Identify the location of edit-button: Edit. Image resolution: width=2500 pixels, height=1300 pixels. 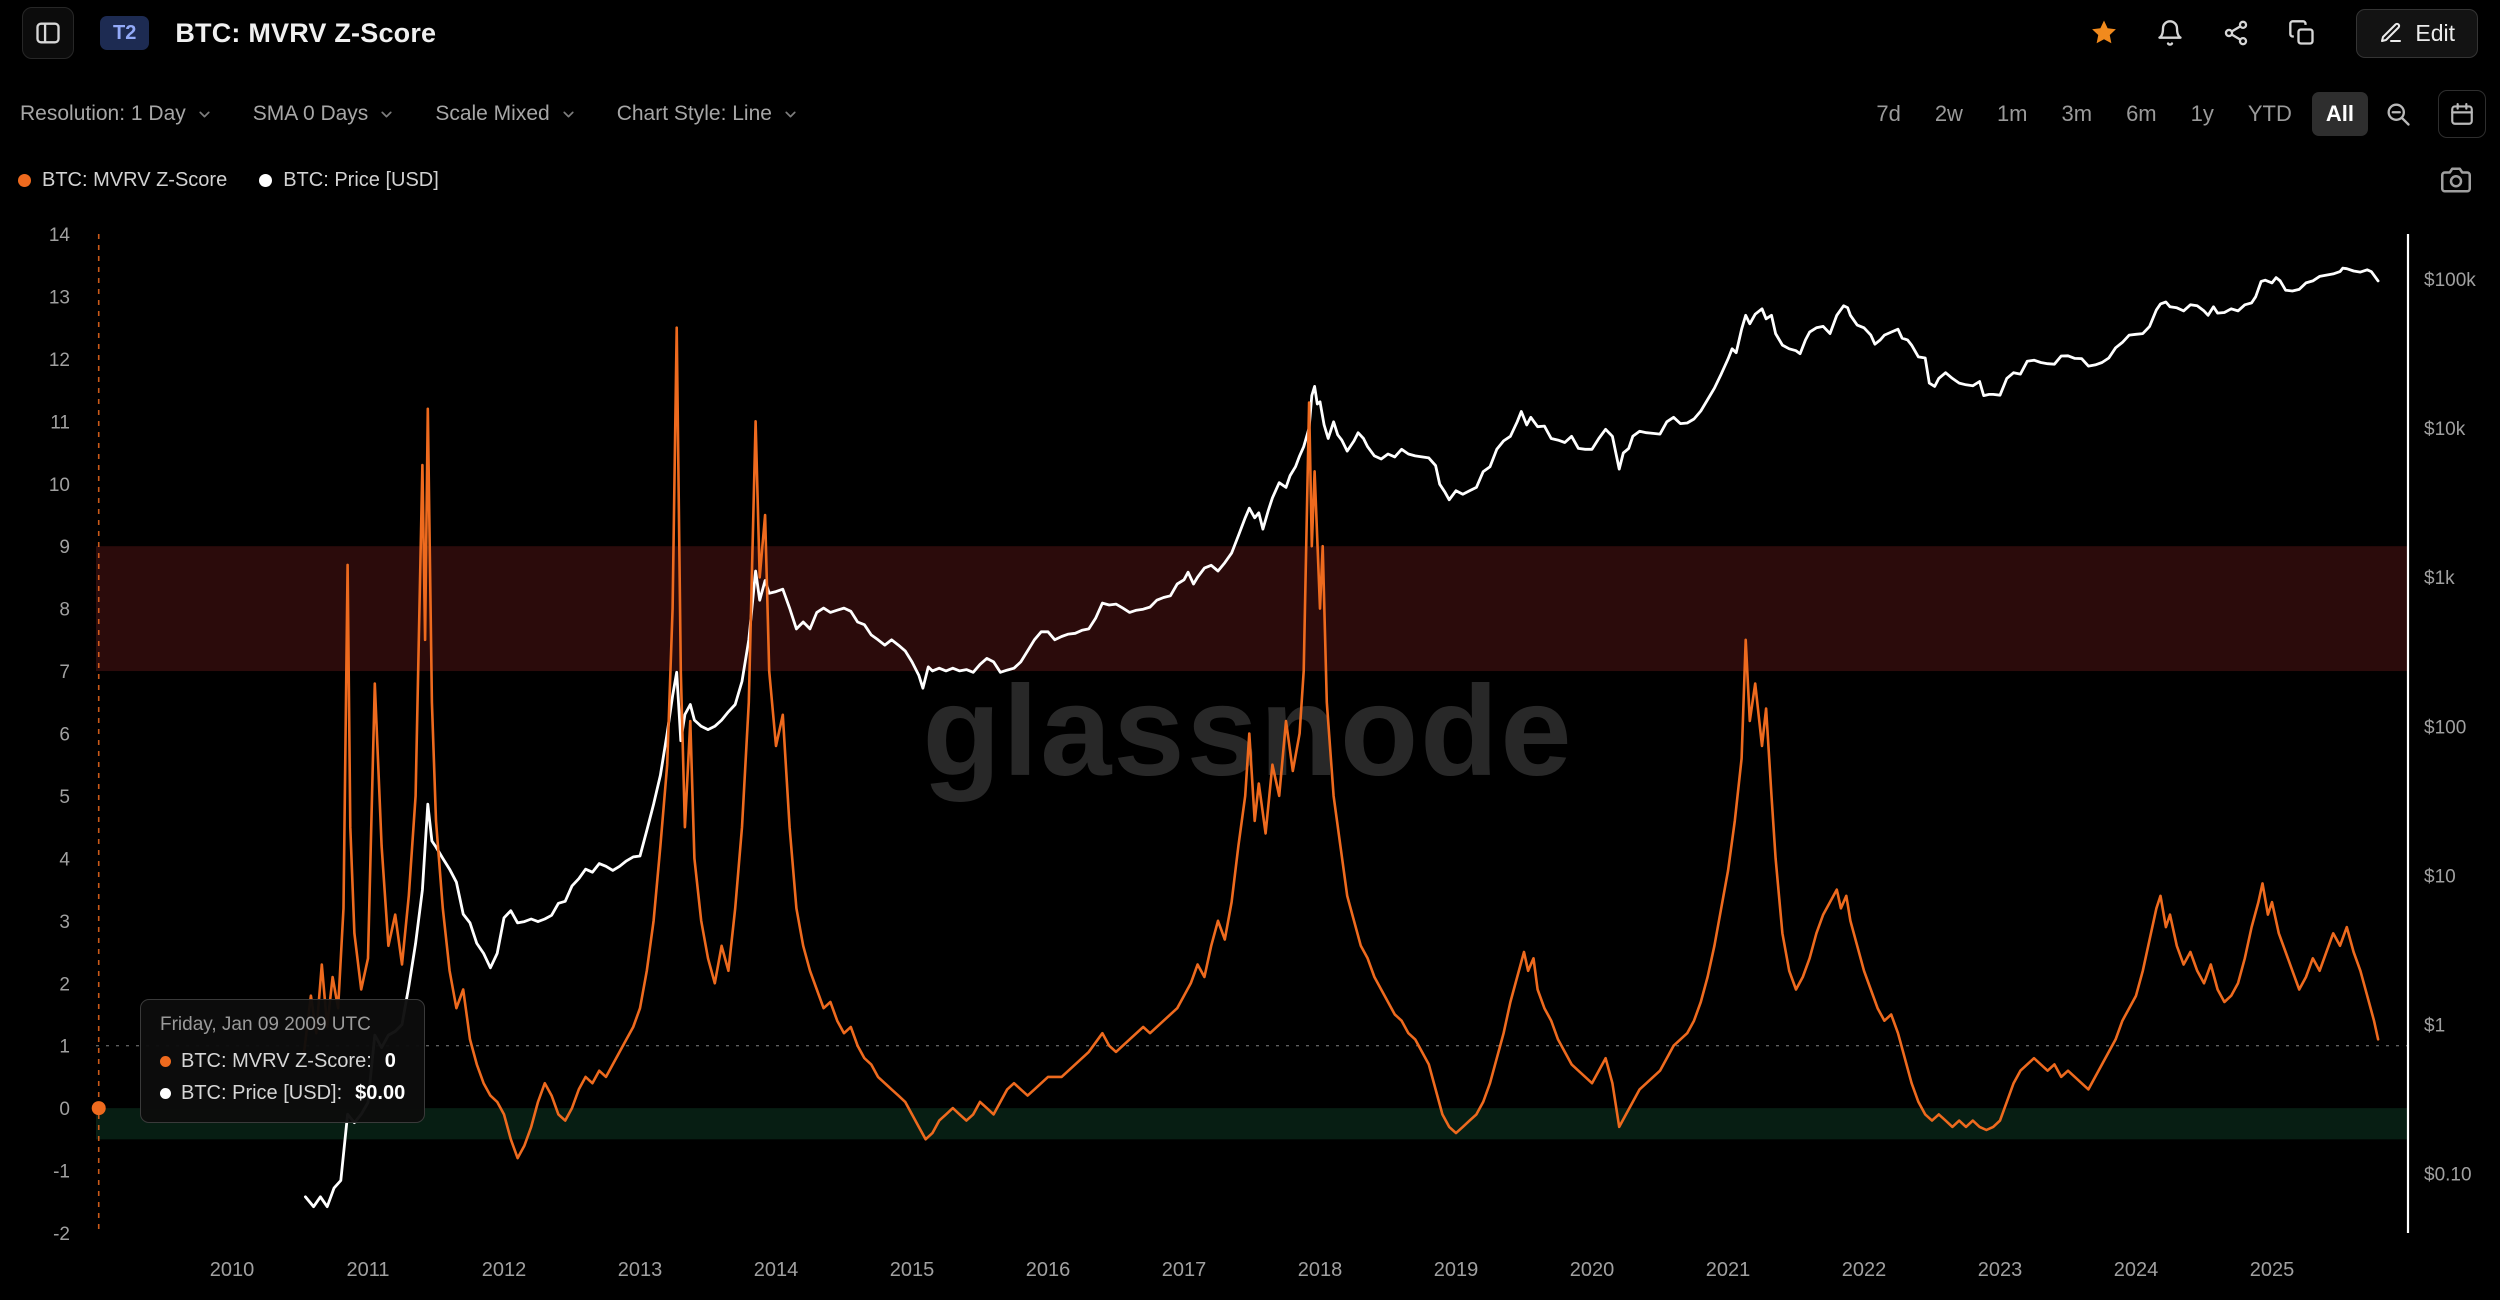
(2417, 33).